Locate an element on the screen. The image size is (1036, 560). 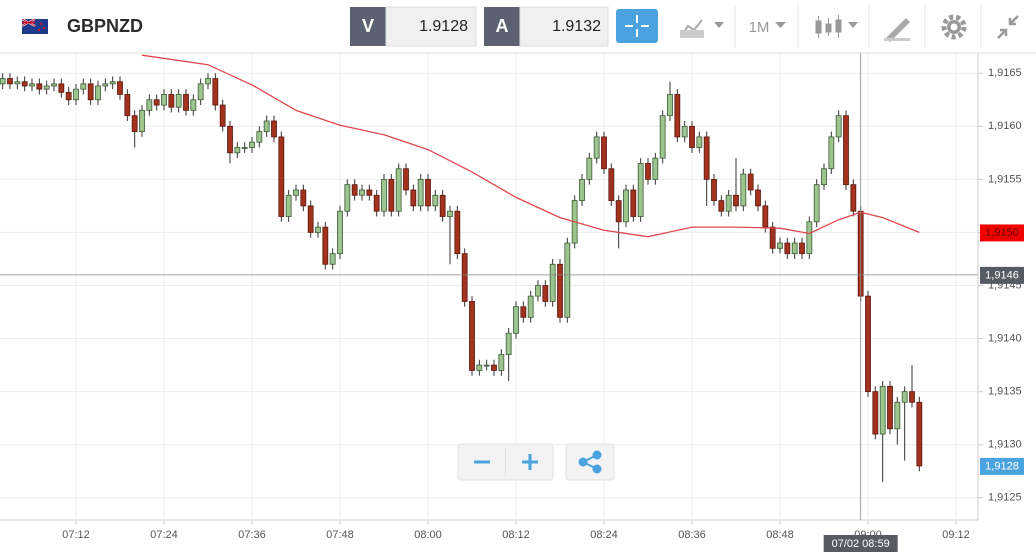
bid-label: V is located at coordinates (368, 26).